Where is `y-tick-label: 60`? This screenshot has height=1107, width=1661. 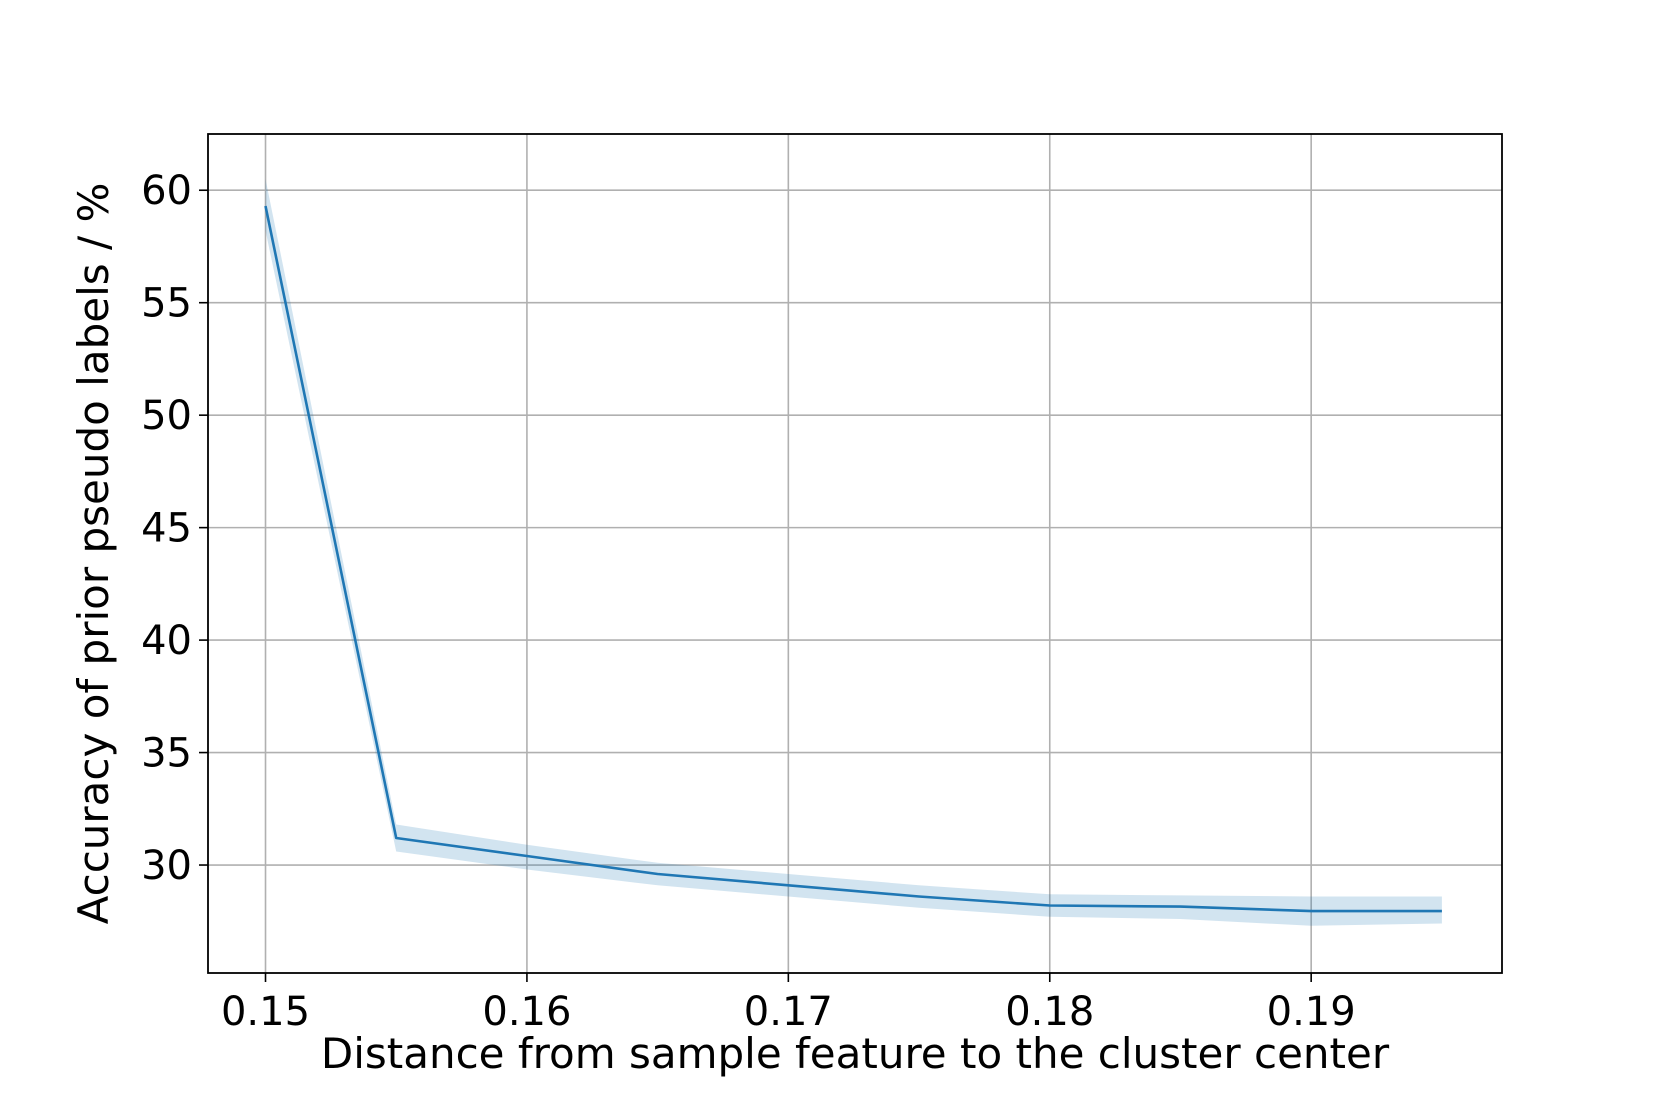
y-tick-label: 60 is located at coordinates (166, 191).